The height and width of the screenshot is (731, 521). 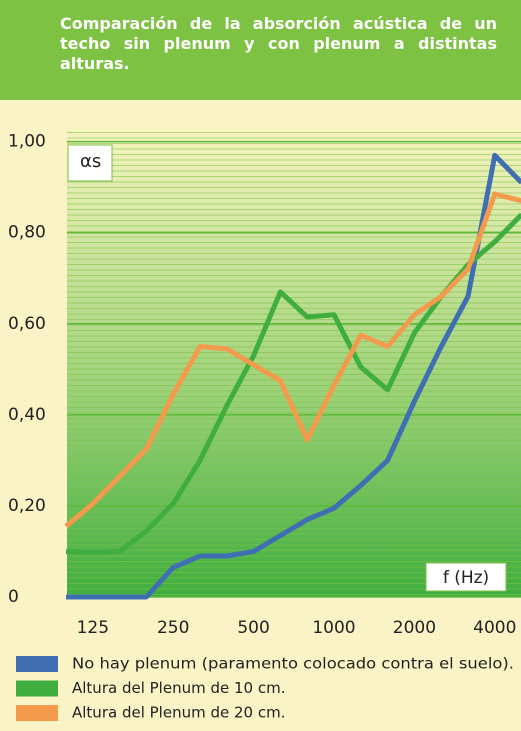 I want to click on x-axis-label: f (Hz), so click(x=466, y=578).